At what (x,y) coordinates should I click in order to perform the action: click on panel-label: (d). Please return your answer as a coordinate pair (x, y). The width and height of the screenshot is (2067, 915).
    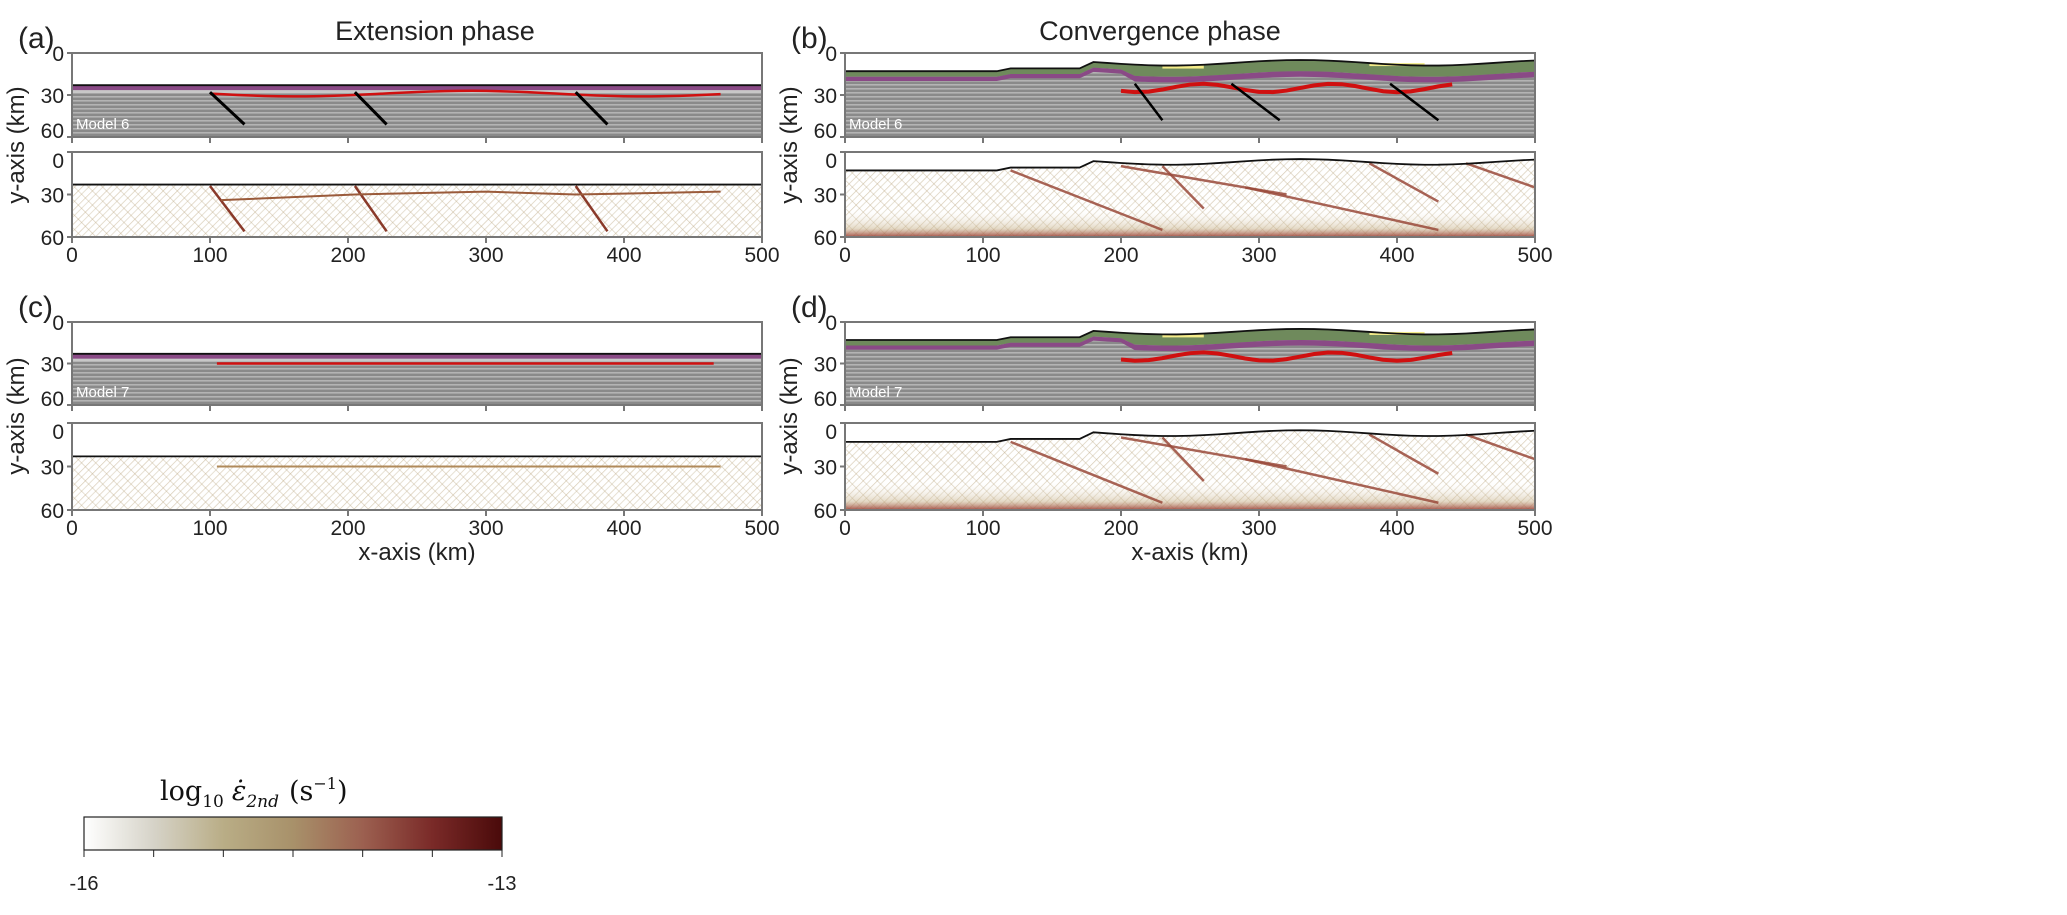
    Looking at the image, I should click on (809, 307).